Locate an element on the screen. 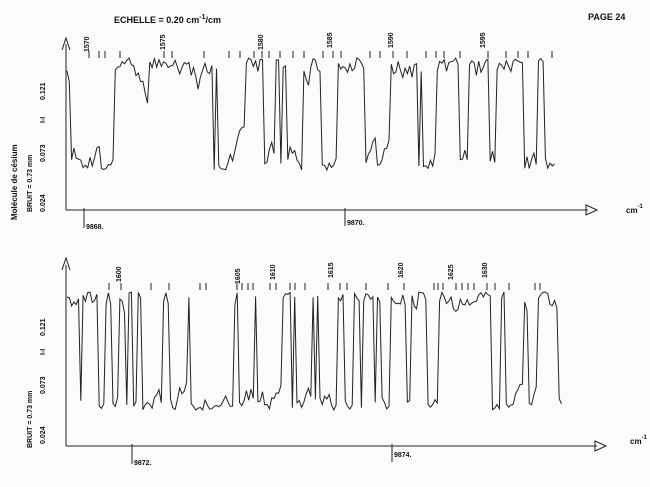  chart-2-line-number: 1600 is located at coordinates (119, 274).